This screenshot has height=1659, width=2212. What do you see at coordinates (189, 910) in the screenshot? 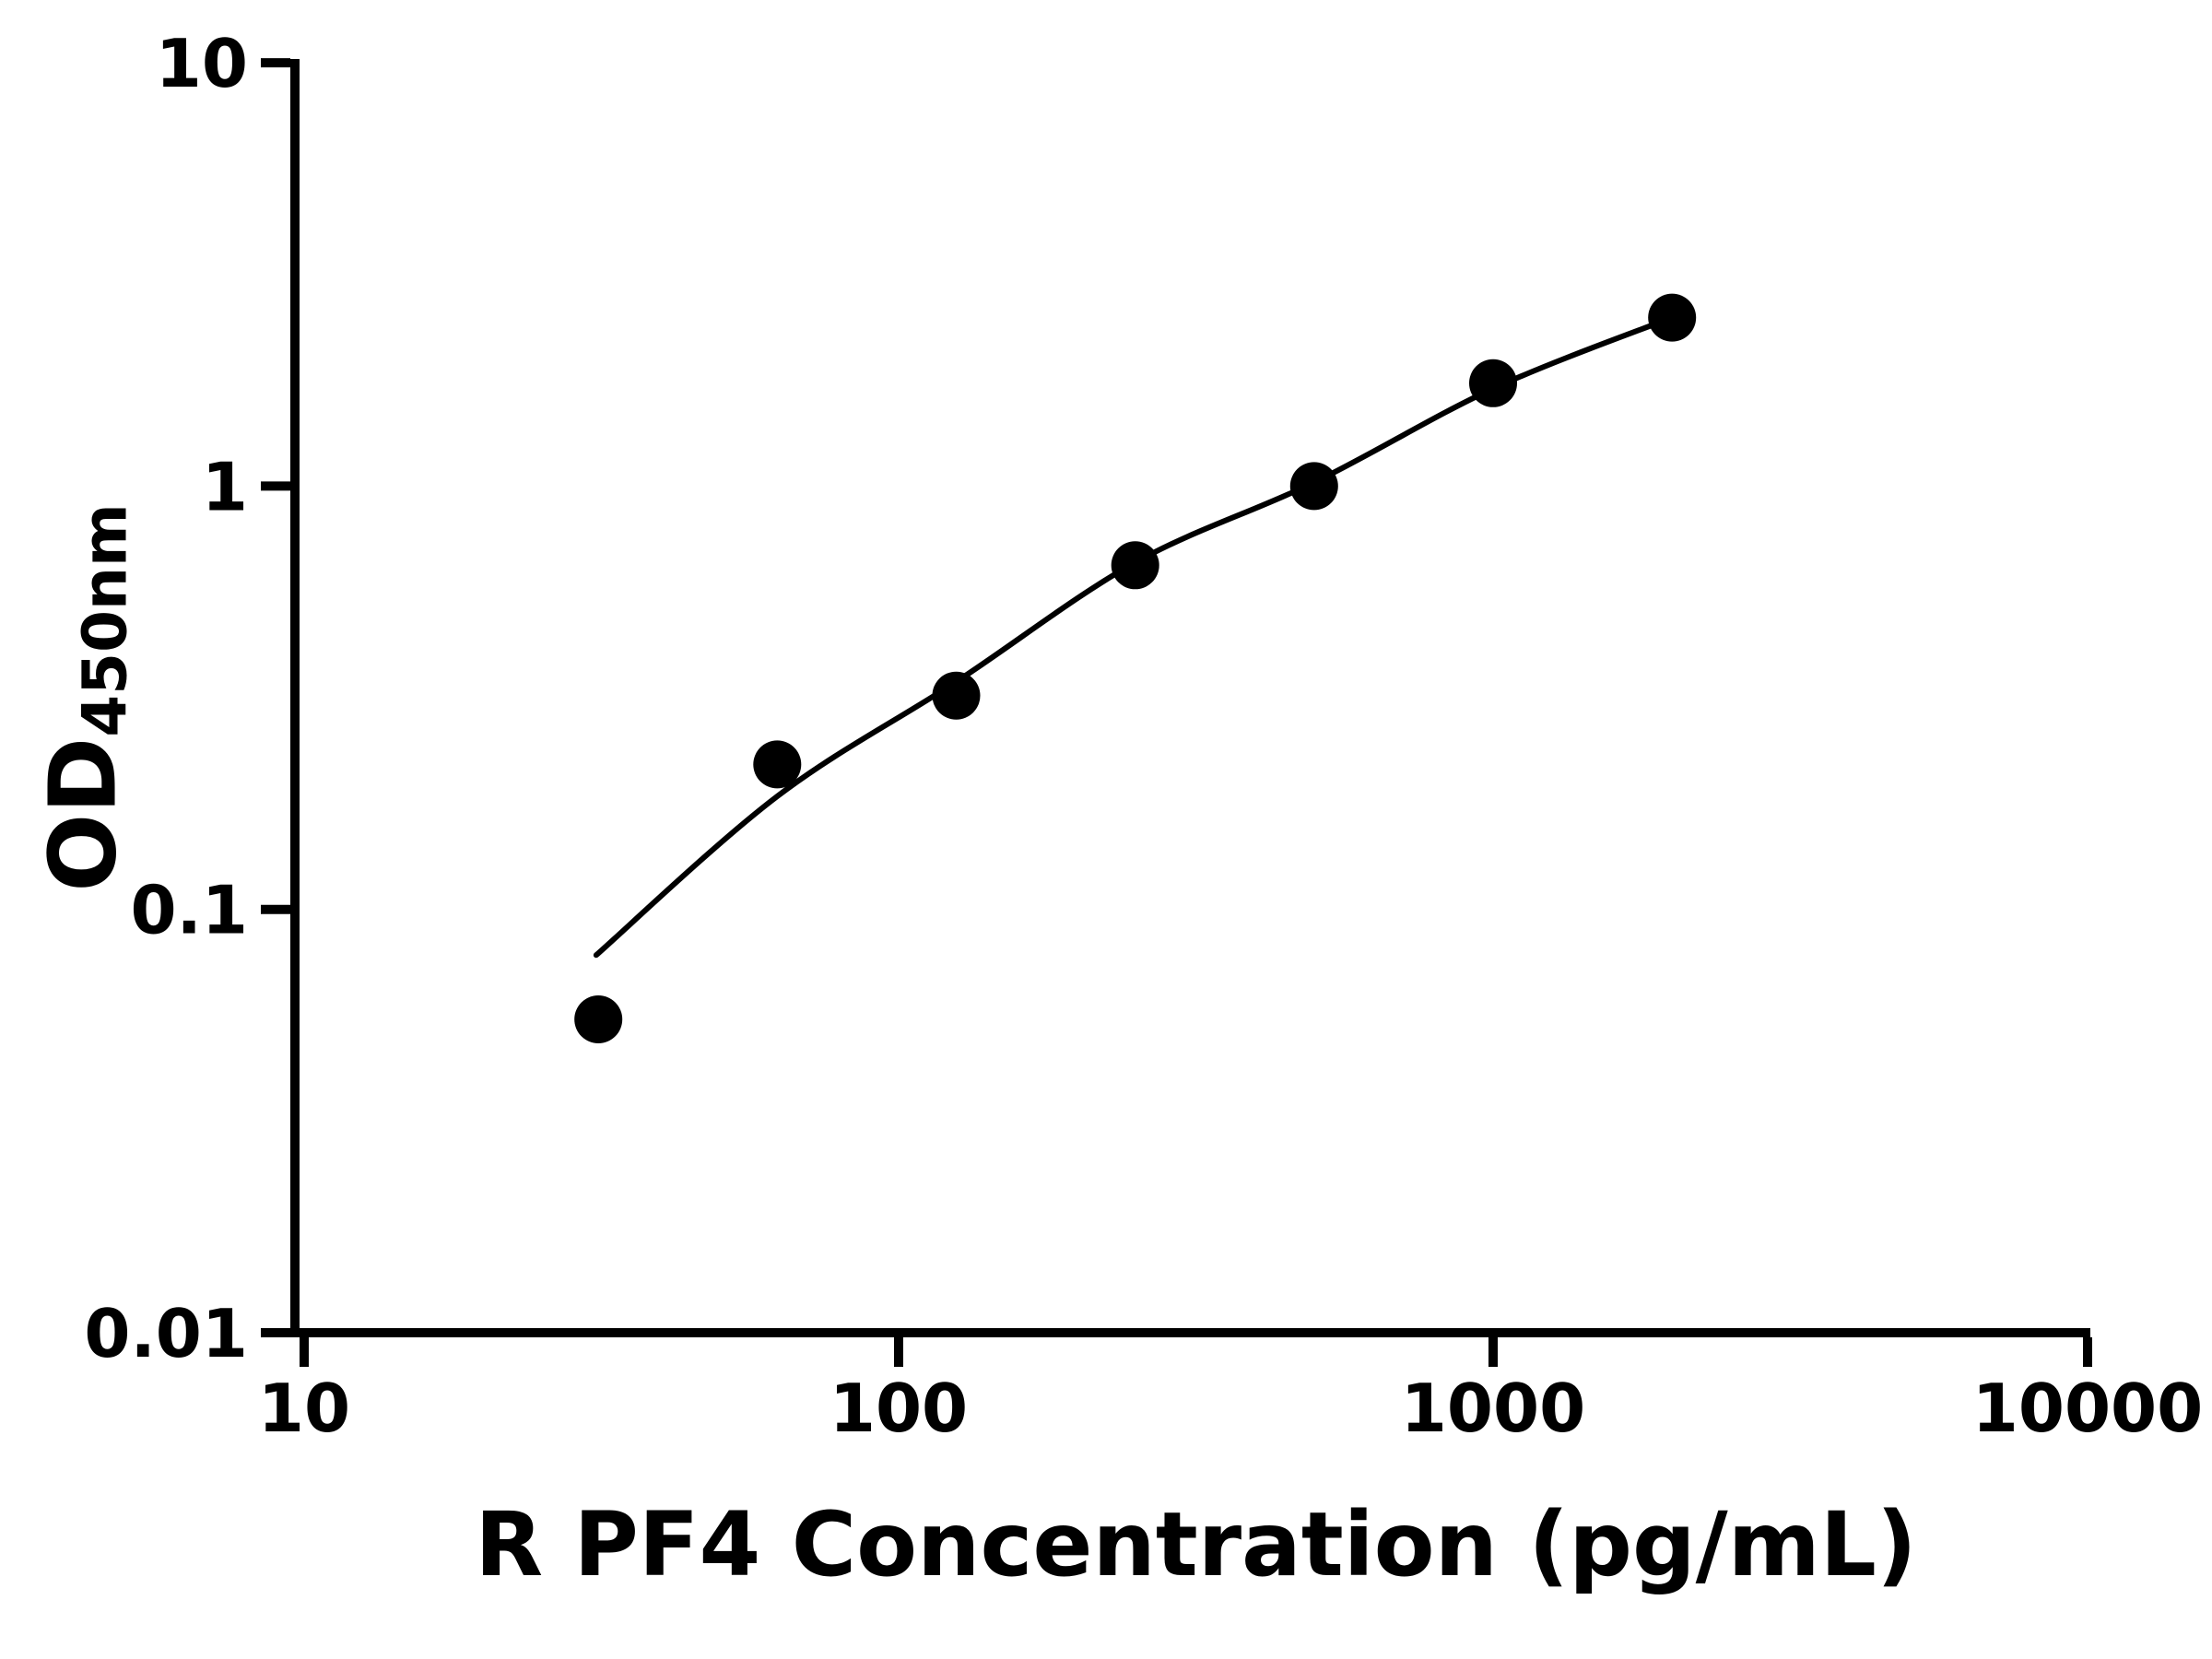
I see `y-tick-label: 0.1` at bounding box center [189, 910].